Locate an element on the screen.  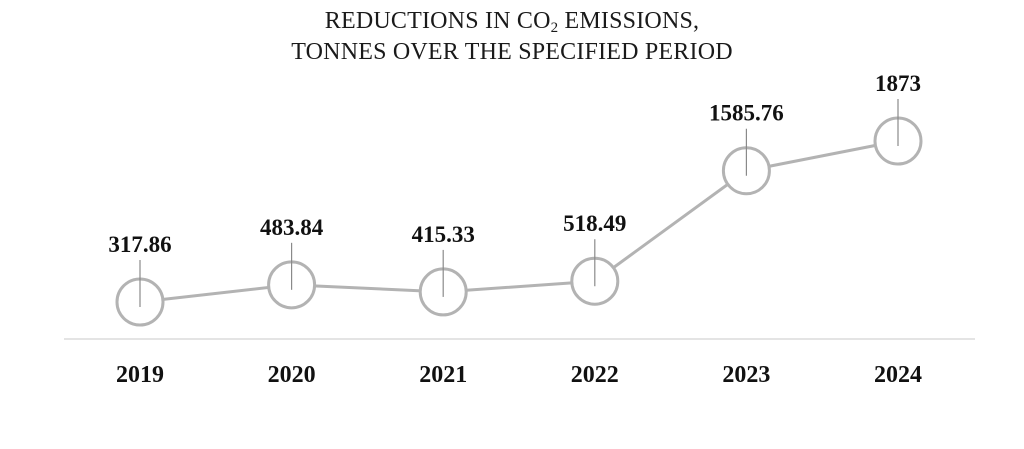
x-tick-label: 2023 is located at coordinates (746, 375).